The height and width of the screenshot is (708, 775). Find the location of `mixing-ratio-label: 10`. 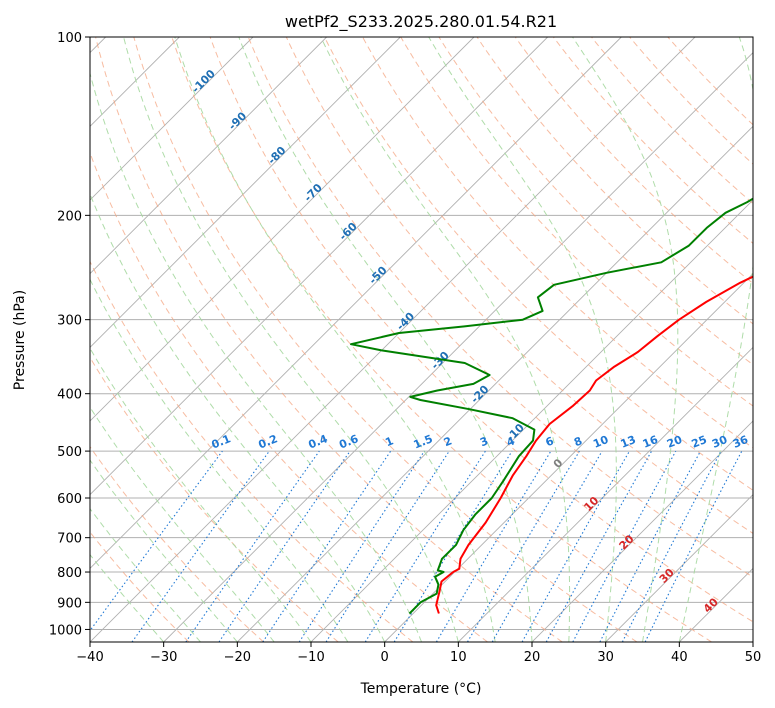

mixing-ratio-label: 10 is located at coordinates (600, 442).